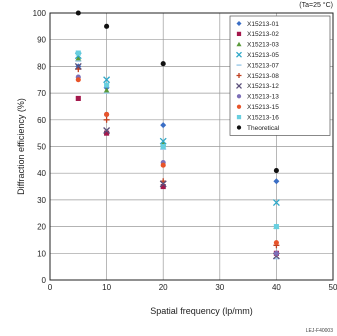 Image resolution: width=337 pixels, height=336 pixels. What do you see at coordinates (41, 173) in the screenshot?
I see `y-tick-label: 40` at bounding box center [41, 173].